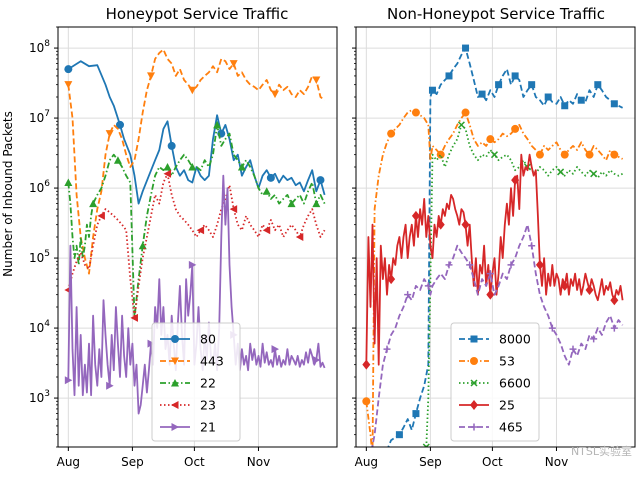 The width and height of the screenshot is (642, 478). Describe the element at coordinates (496, 14) in the screenshot. I see `non-honeypot-chart-title: Non-Honeypot Service Traffic` at that location.